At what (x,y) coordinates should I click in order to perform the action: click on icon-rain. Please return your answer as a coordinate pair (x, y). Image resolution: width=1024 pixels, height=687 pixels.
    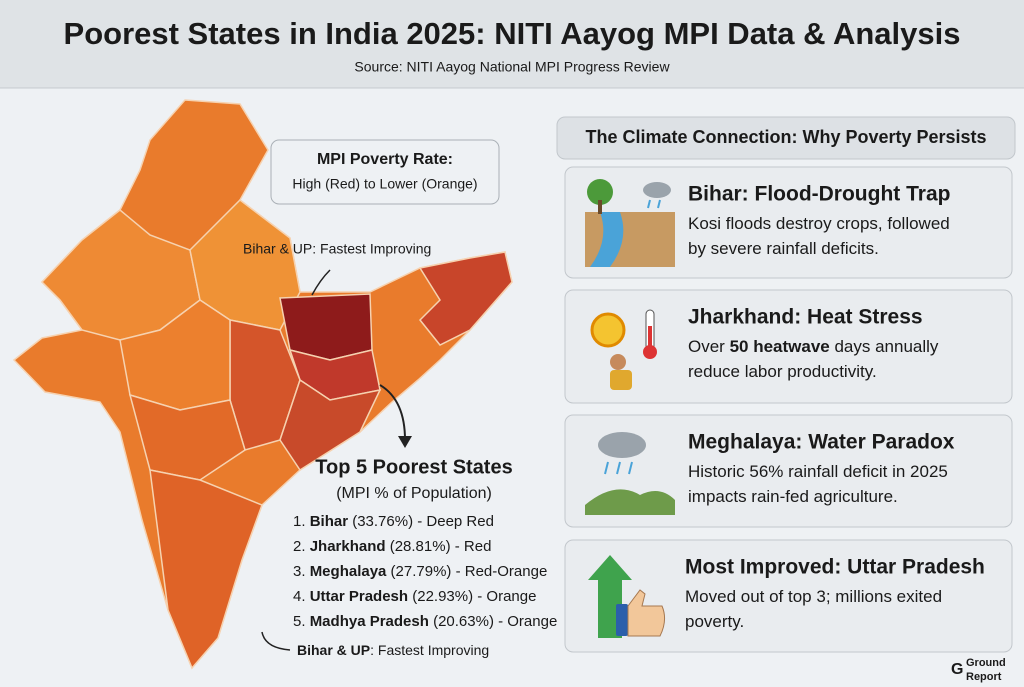
    Looking at the image, I should click on (630, 473).